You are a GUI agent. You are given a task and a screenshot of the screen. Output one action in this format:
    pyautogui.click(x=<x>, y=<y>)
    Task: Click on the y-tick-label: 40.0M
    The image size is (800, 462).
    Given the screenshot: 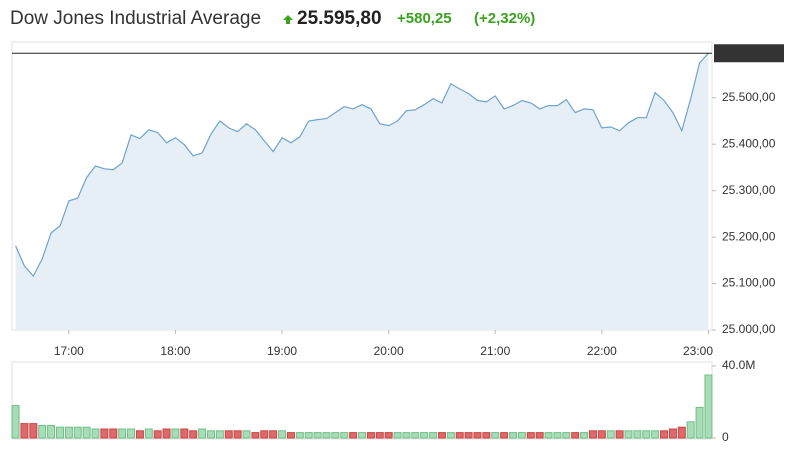 What is the action you would take?
    pyautogui.click(x=738, y=365)
    